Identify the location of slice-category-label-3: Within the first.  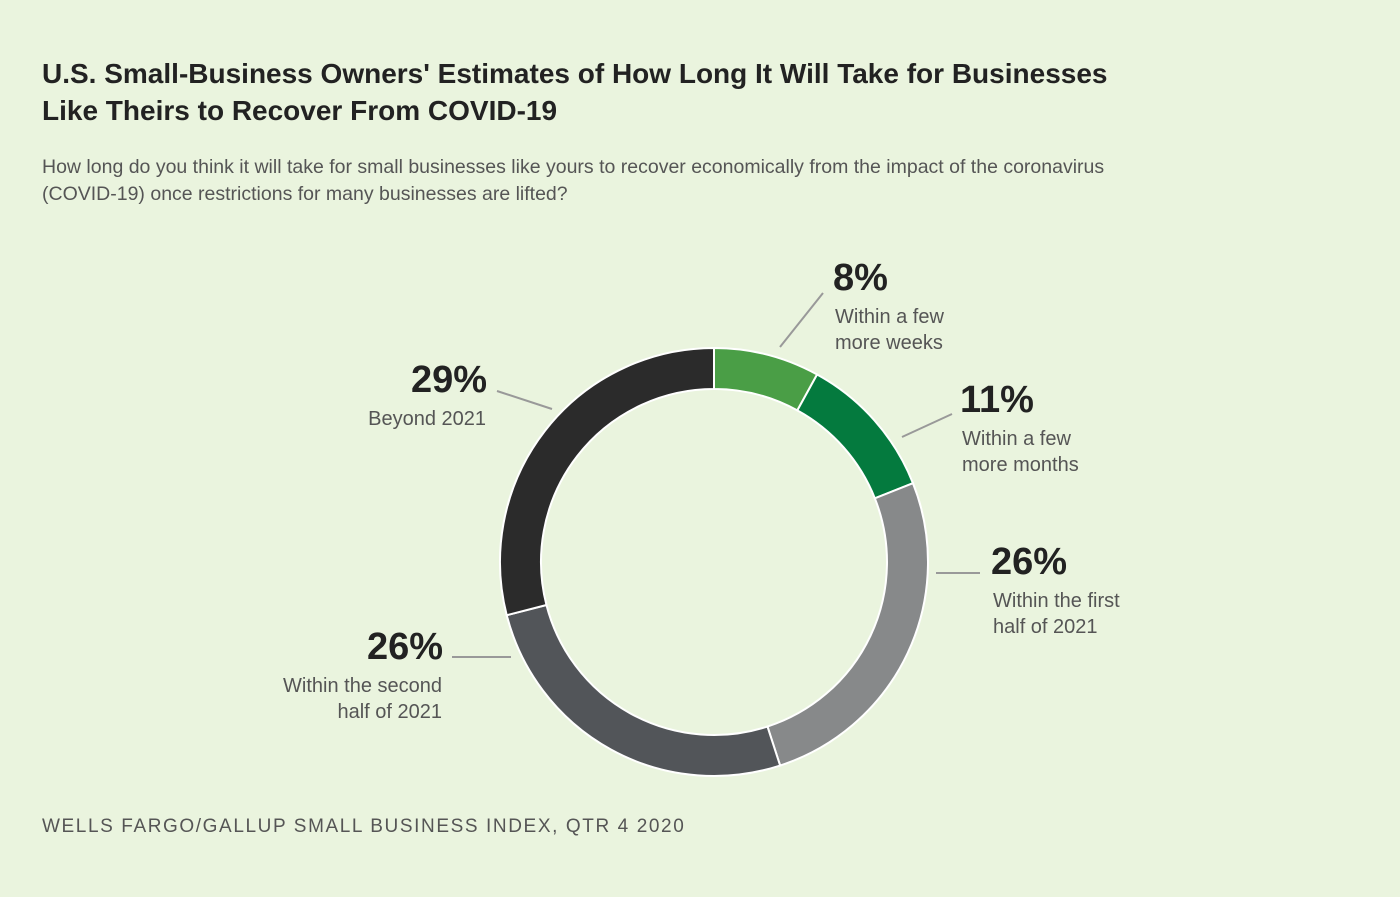
(1056, 601).